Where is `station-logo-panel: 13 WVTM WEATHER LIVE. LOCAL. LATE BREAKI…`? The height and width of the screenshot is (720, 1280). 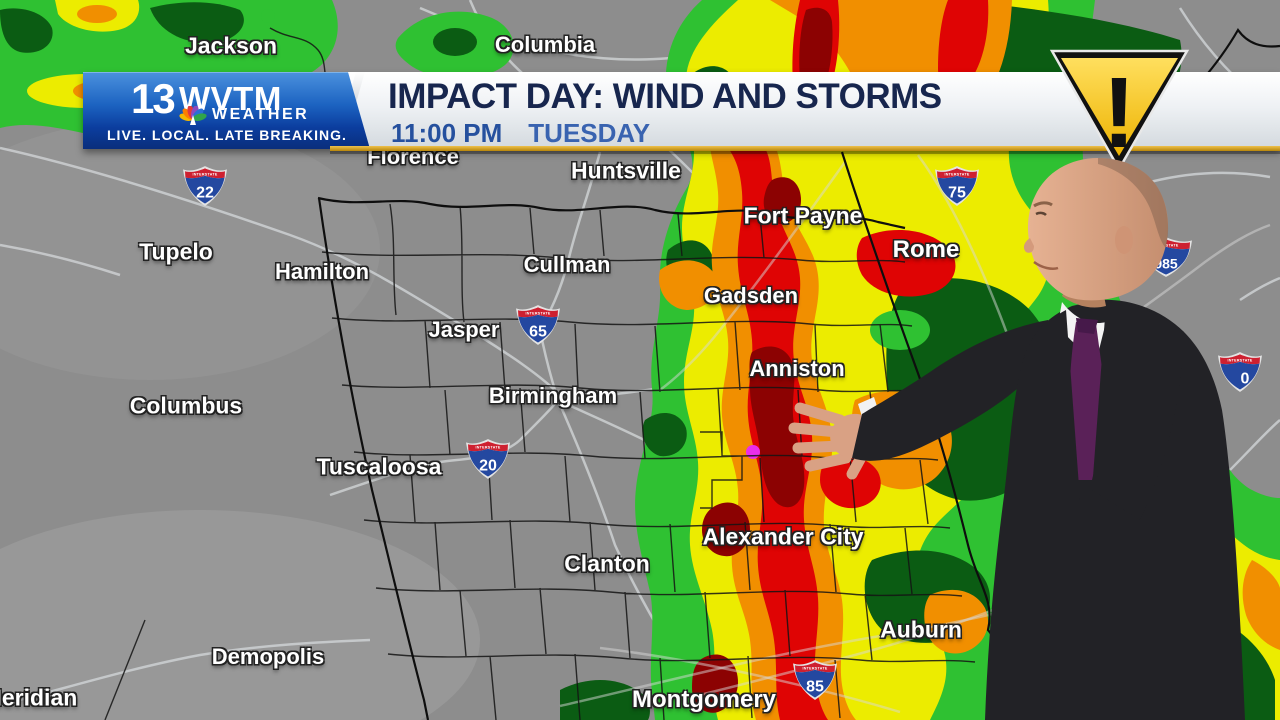 station-logo-panel: 13 WVTM WEATHER LIVE. LOCAL. LATE BREAKI… is located at coordinates (226, 110).